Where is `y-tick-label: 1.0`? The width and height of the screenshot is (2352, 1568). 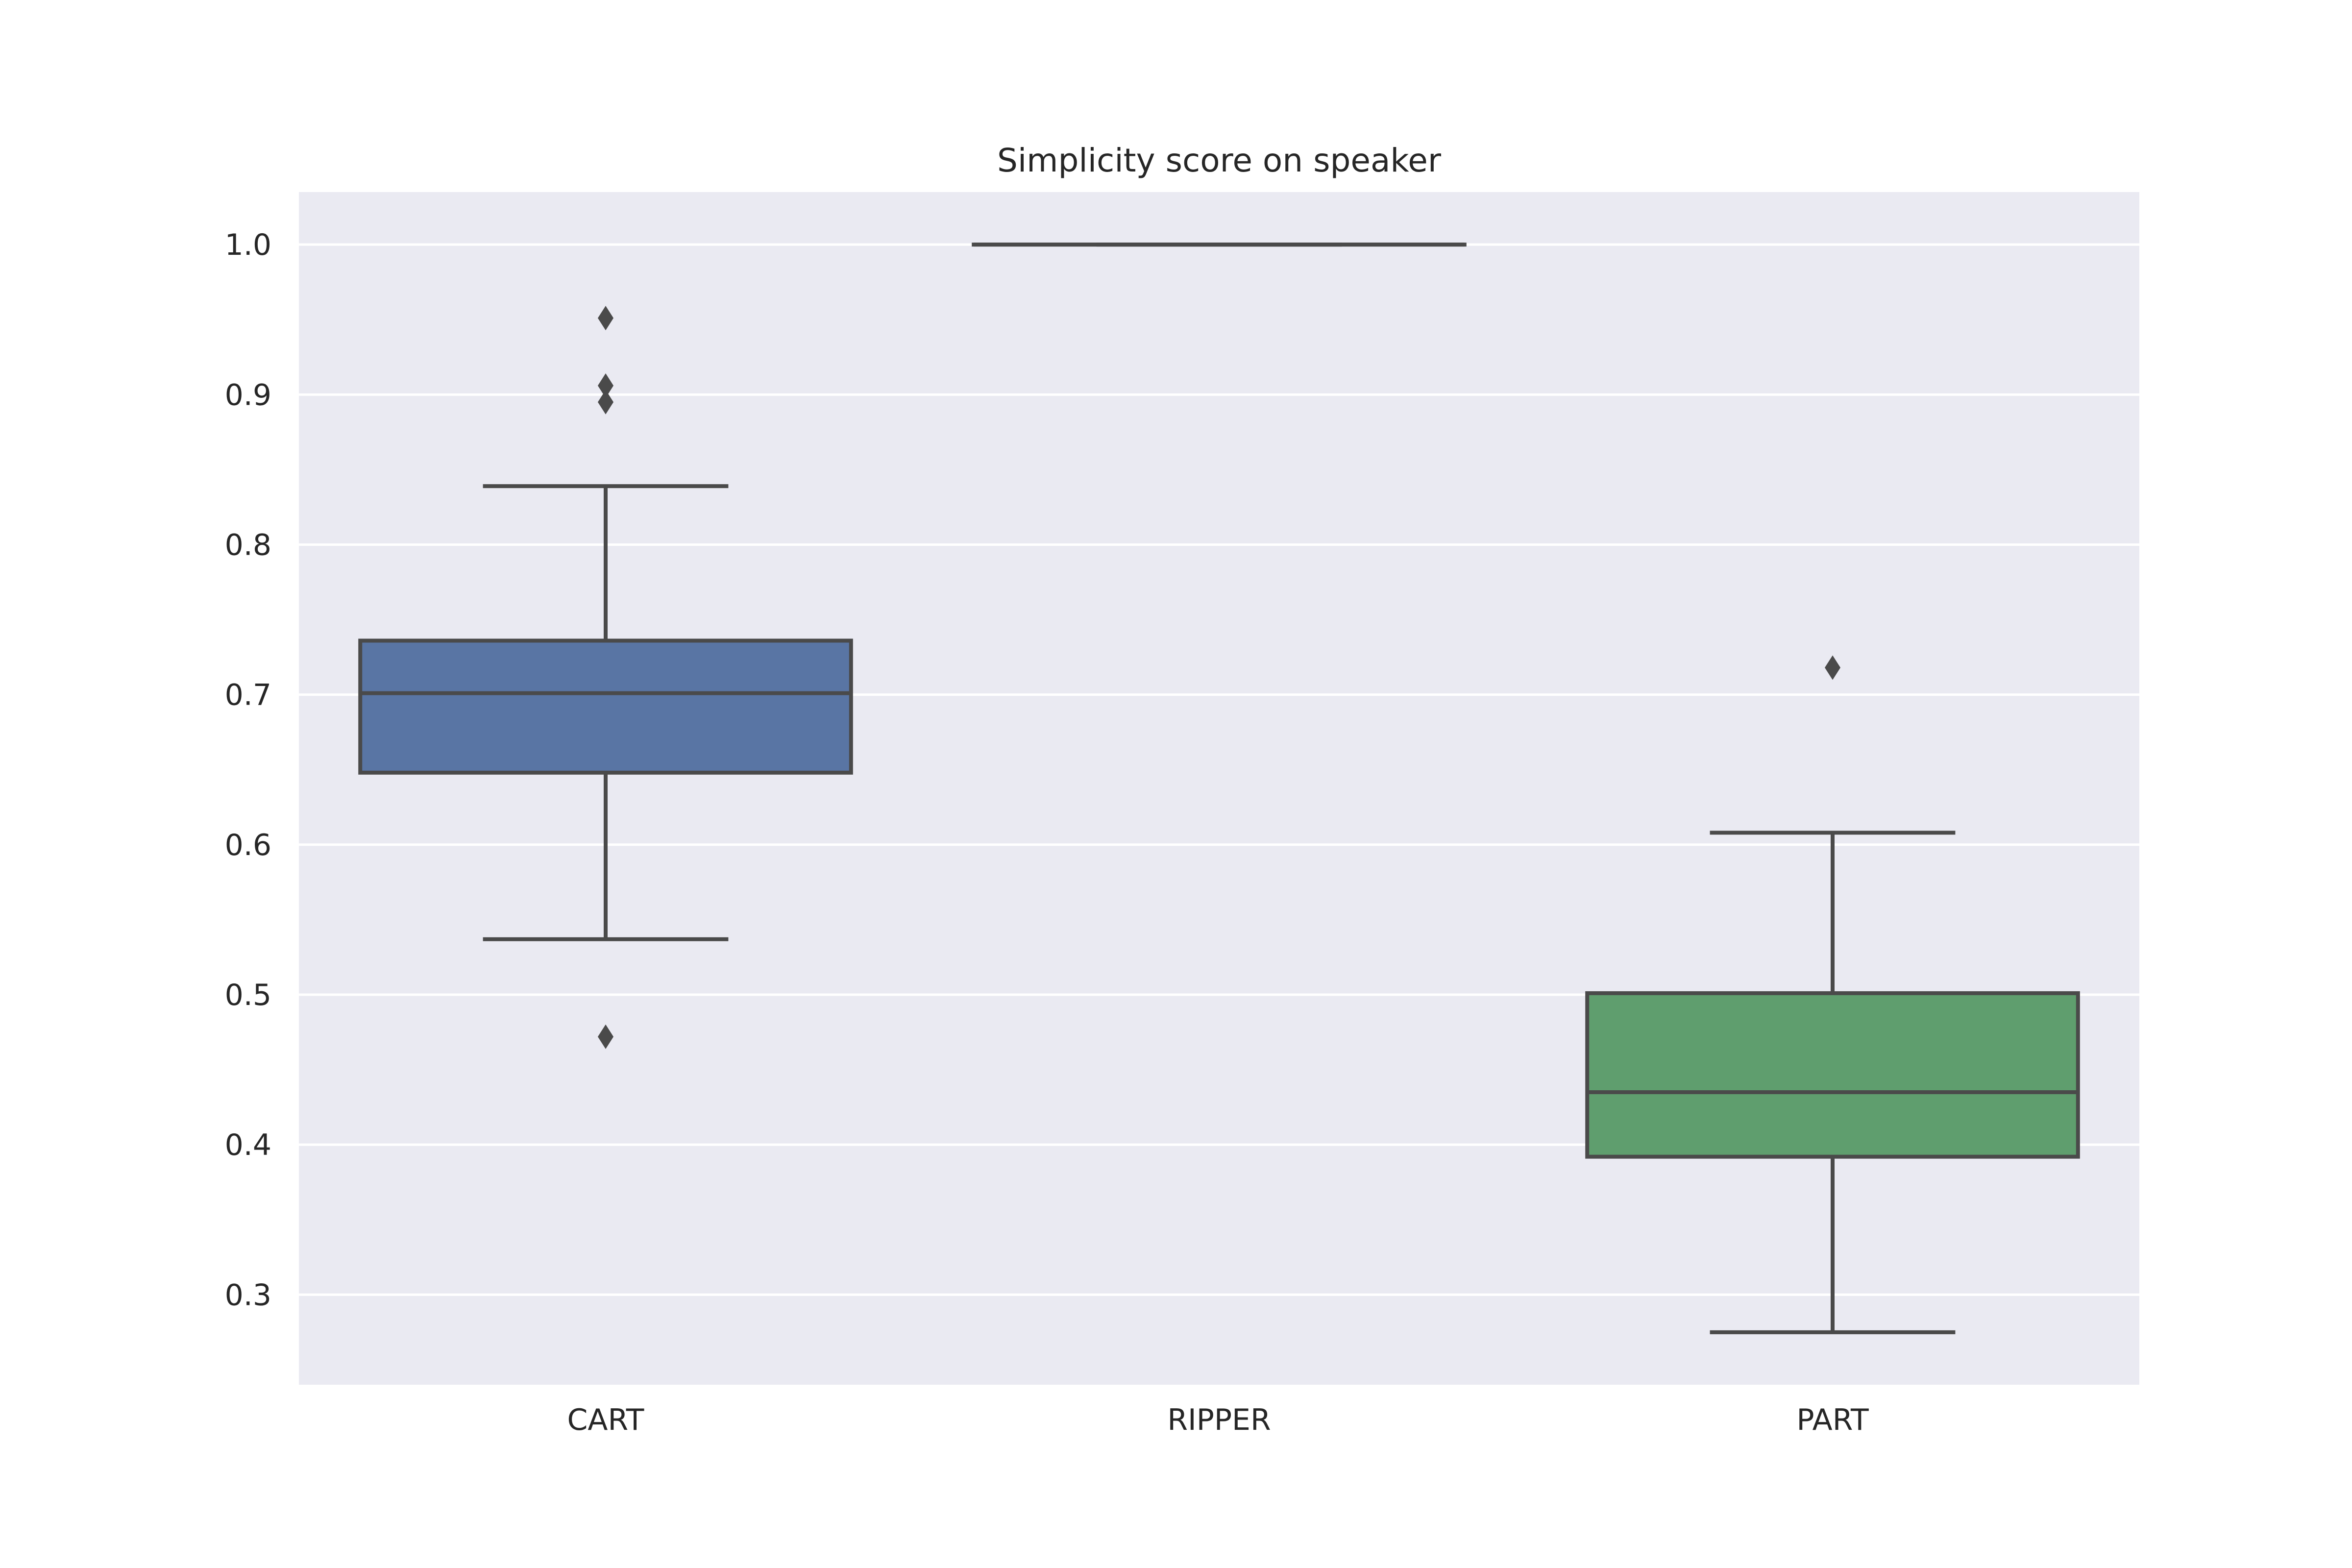 y-tick-label: 1.0 is located at coordinates (248, 245).